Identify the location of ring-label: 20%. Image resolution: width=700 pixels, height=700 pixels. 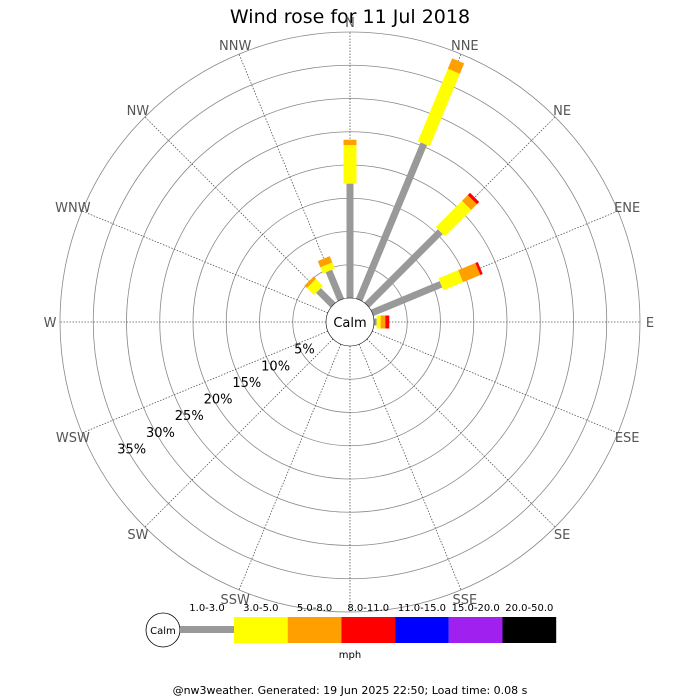
(218, 400).